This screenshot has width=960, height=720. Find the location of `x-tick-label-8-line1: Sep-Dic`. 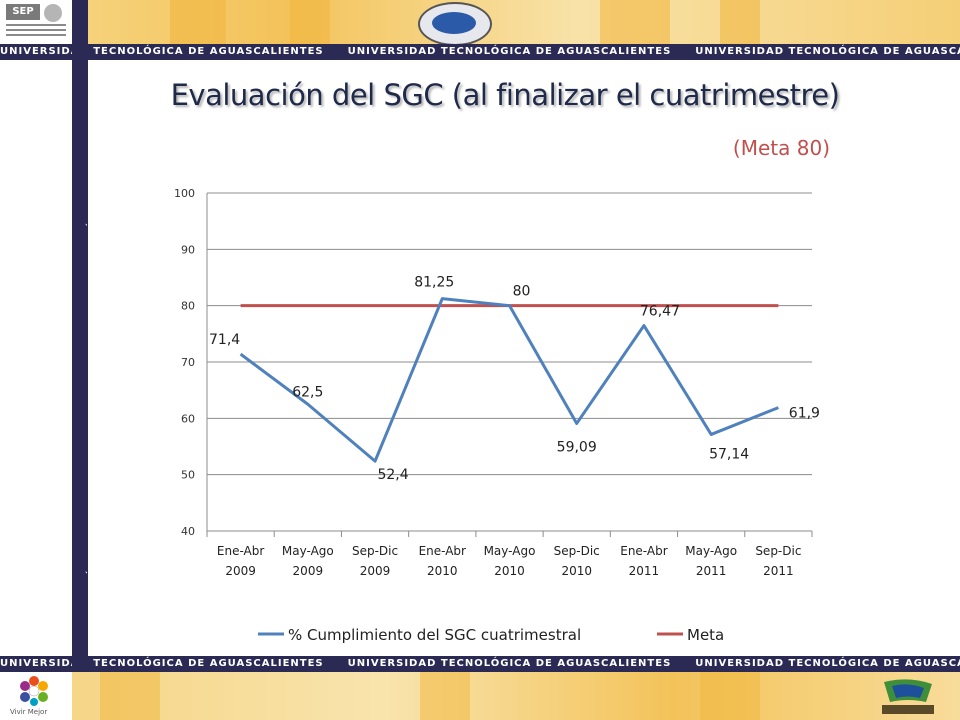

x-tick-label-8-line1: Sep-Dic is located at coordinates (778, 551).